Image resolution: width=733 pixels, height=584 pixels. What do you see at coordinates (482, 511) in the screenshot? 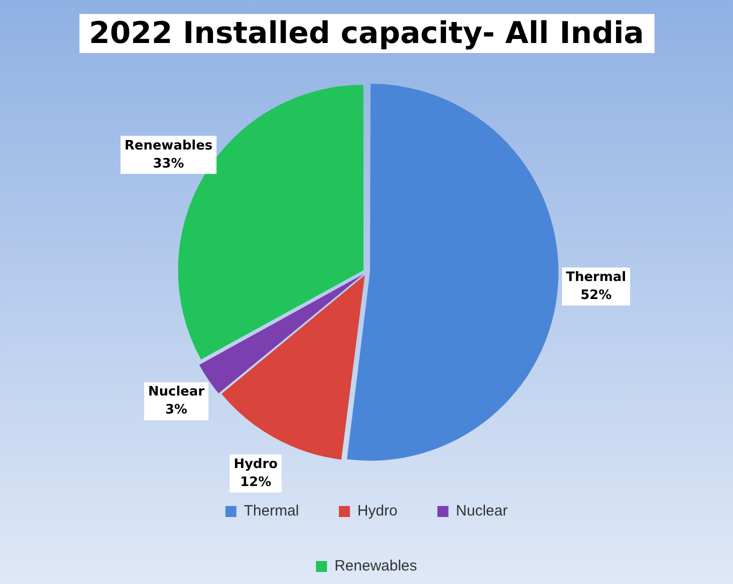
I see `legend-label: Nuclear` at bounding box center [482, 511].